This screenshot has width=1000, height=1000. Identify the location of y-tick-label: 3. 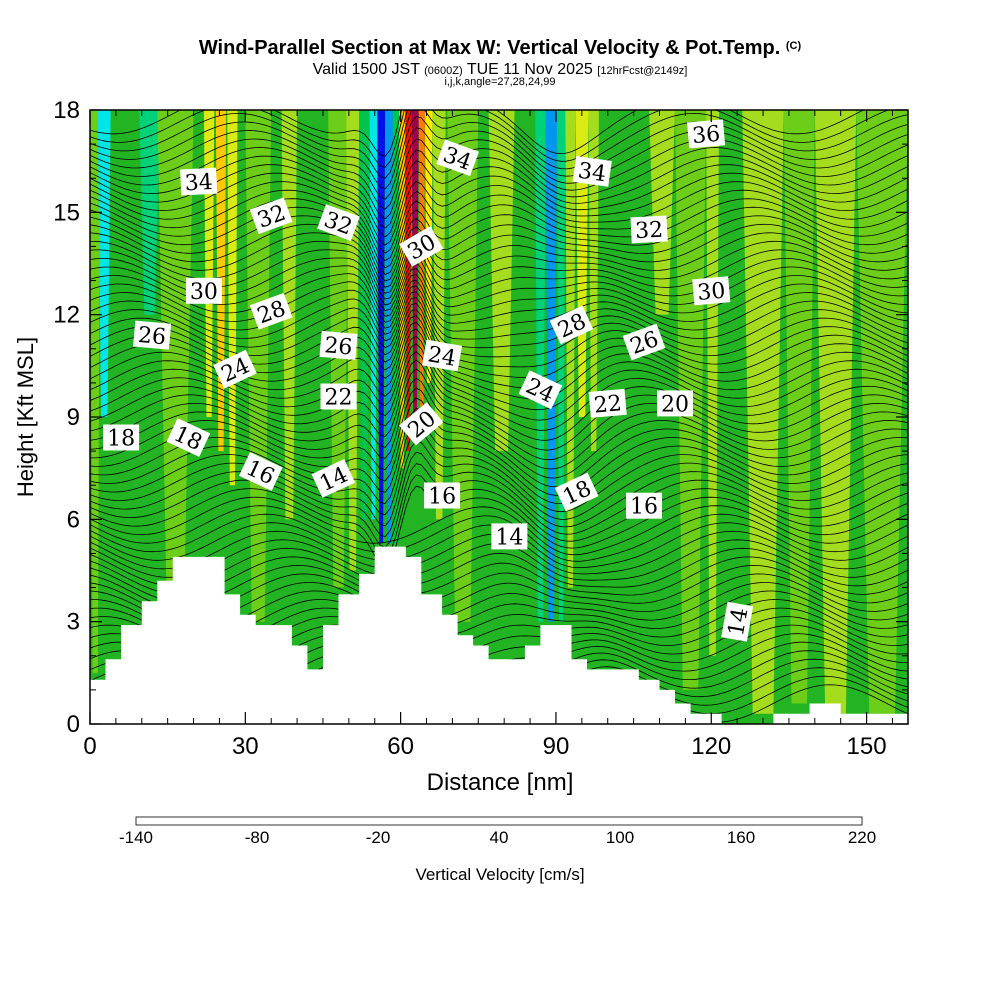
(73, 622).